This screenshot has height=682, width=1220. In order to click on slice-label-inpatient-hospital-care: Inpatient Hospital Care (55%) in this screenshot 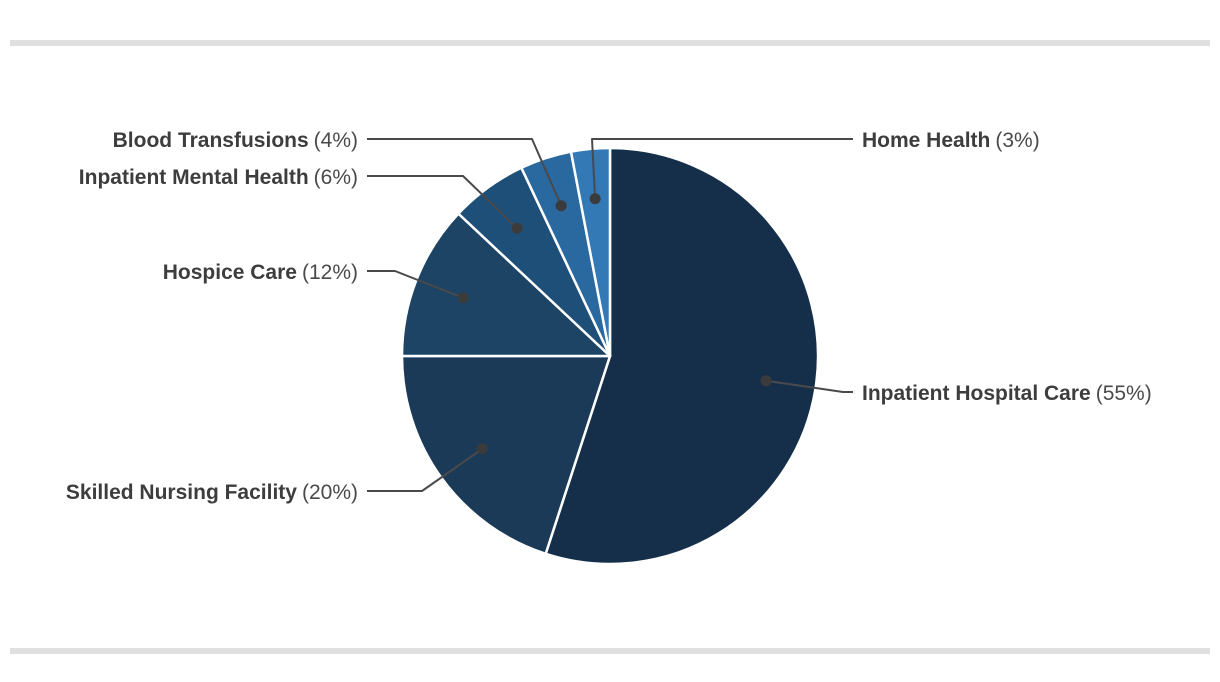, I will do `click(1007, 393)`.